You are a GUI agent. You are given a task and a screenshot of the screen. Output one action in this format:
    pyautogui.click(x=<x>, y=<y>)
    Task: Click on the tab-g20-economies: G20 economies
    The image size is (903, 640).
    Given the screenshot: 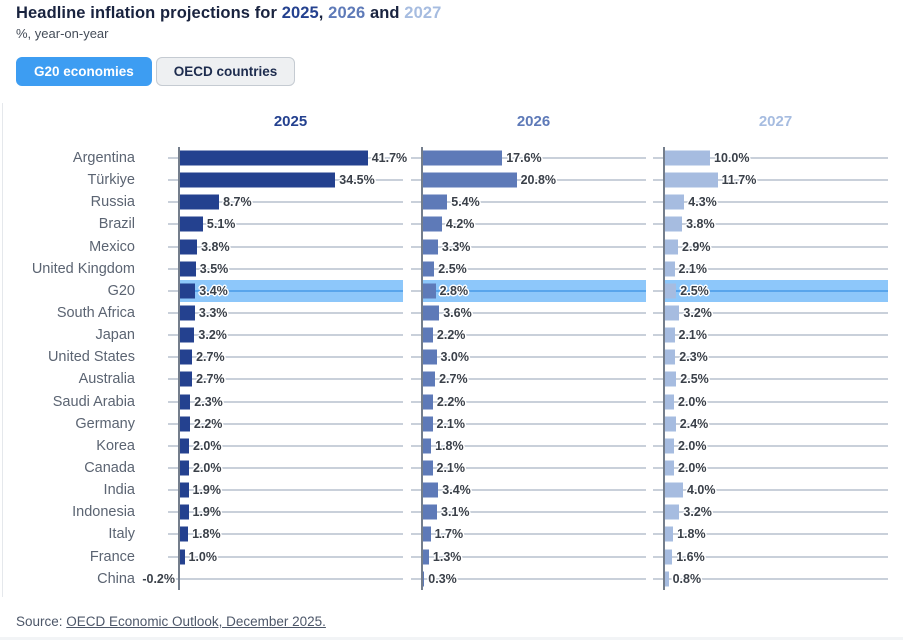 What is the action you would take?
    pyautogui.click(x=84, y=71)
    